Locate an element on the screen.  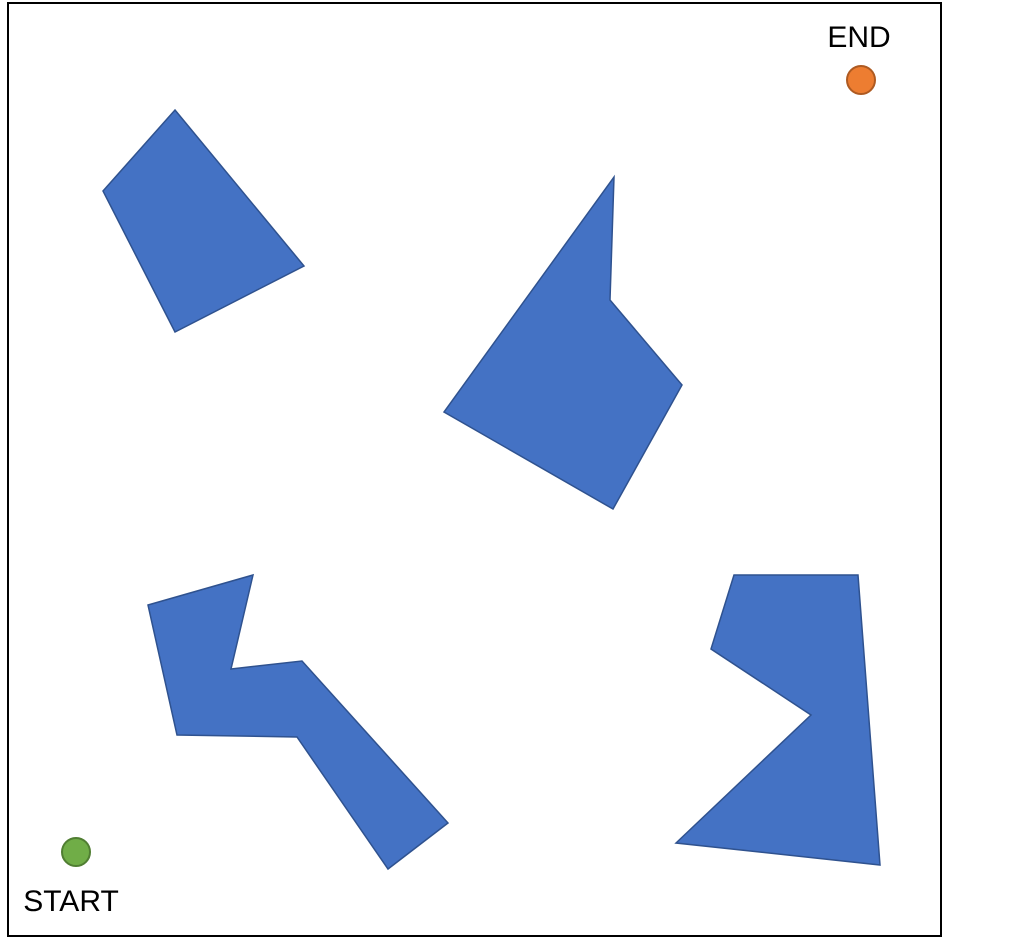
end-label: END is located at coordinates (858, 37).